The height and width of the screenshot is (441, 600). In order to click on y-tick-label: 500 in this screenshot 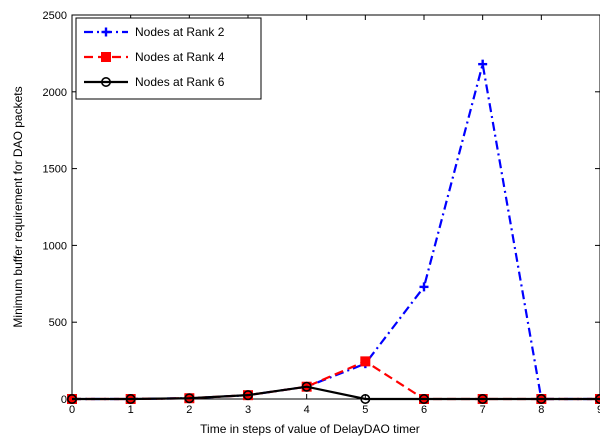, I will do `click(58, 323)`.